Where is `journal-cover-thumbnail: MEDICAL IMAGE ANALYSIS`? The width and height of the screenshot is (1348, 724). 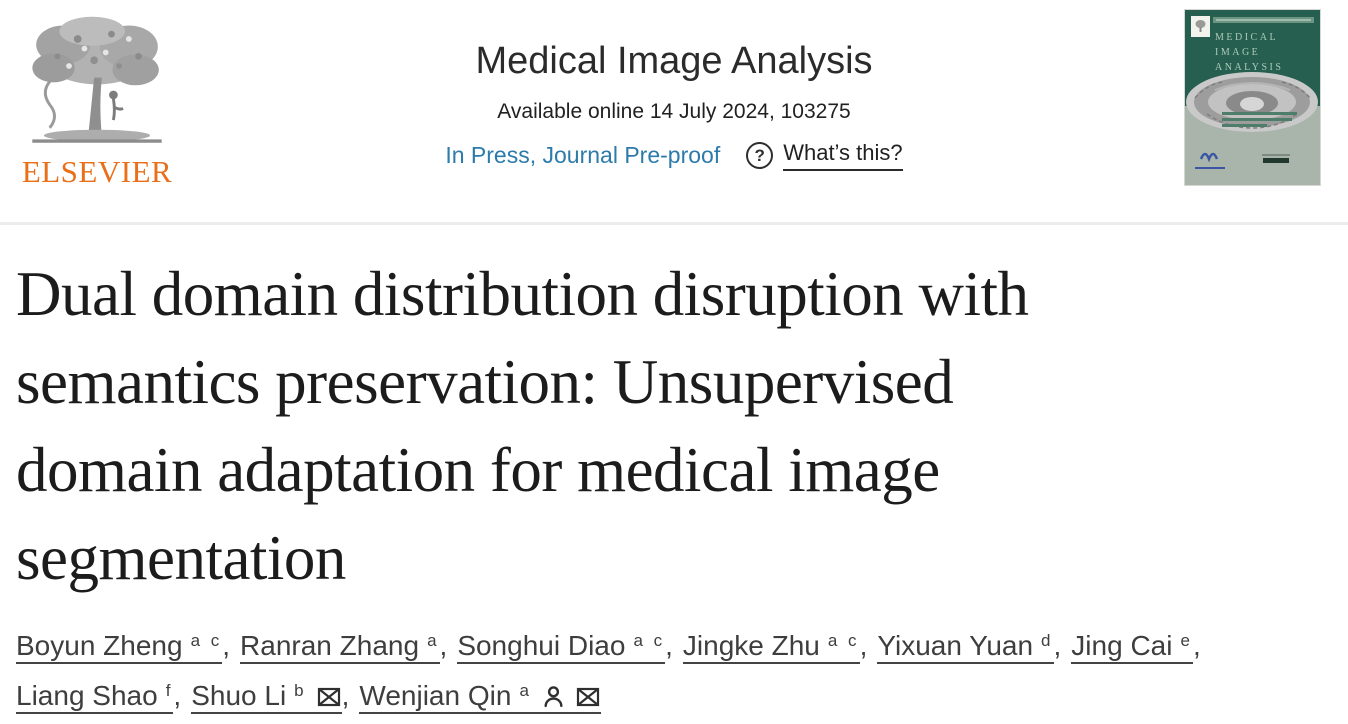
journal-cover-thumbnail: MEDICAL IMAGE ANALYSIS is located at coordinates (1252, 97).